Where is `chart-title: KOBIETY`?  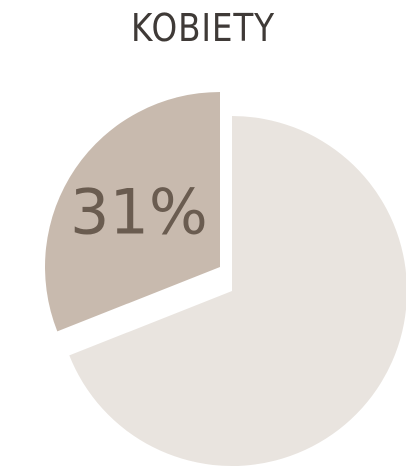 chart-title: KOBIETY is located at coordinates (203, 28).